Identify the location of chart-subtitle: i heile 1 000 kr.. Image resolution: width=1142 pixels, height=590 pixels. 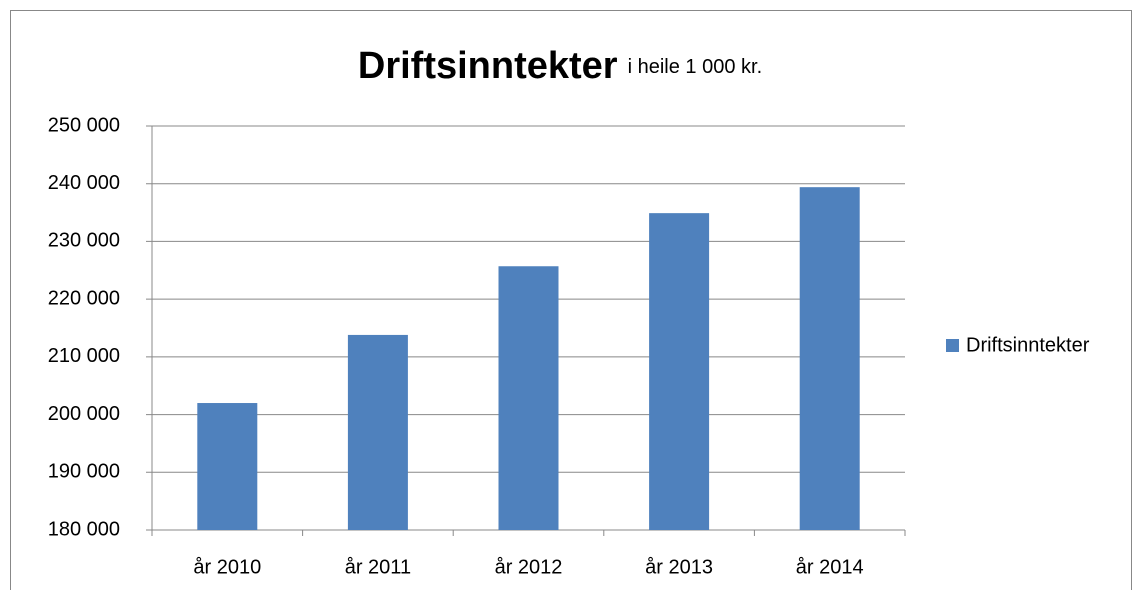
(695, 67).